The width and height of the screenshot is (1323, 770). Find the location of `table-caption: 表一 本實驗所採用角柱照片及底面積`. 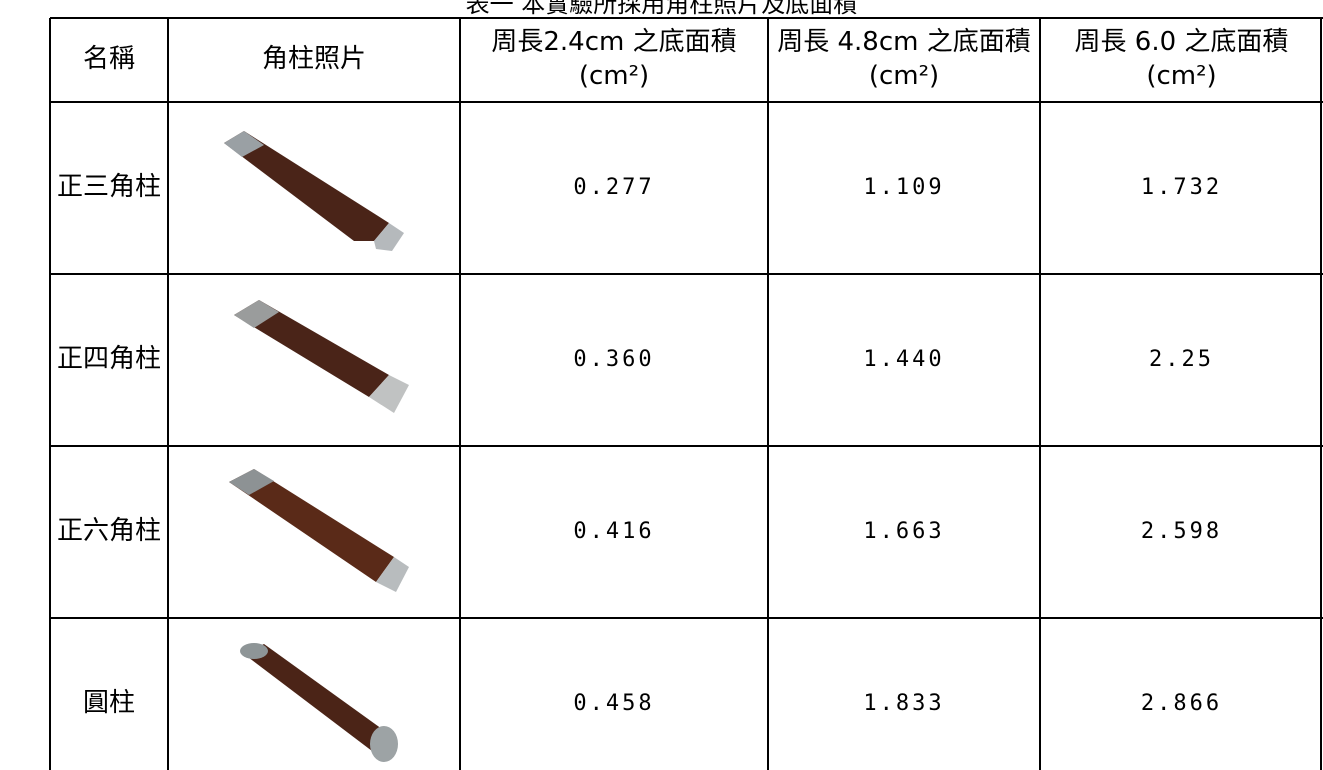

table-caption: 表一 本實驗所採用角柱照片及底面積 is located at coordinates (661, 9).